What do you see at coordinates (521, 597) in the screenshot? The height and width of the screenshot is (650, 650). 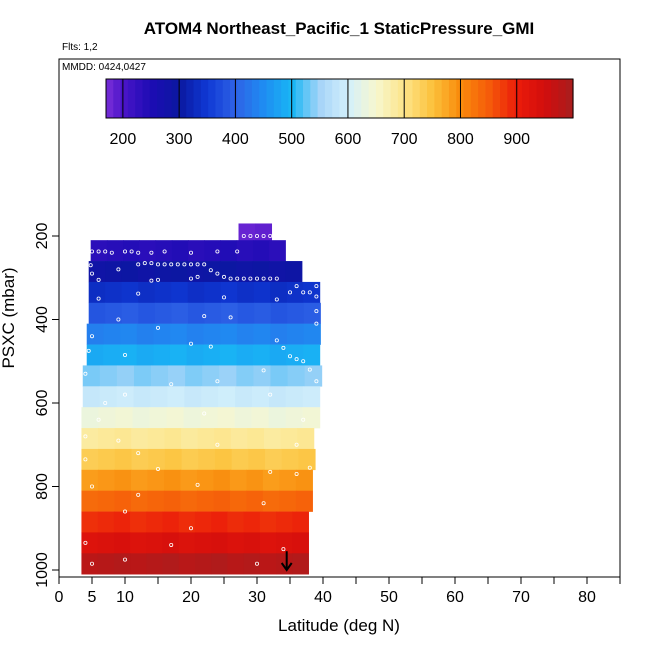 I see `x-tick-label: 70` at bounding box center [521, 597].